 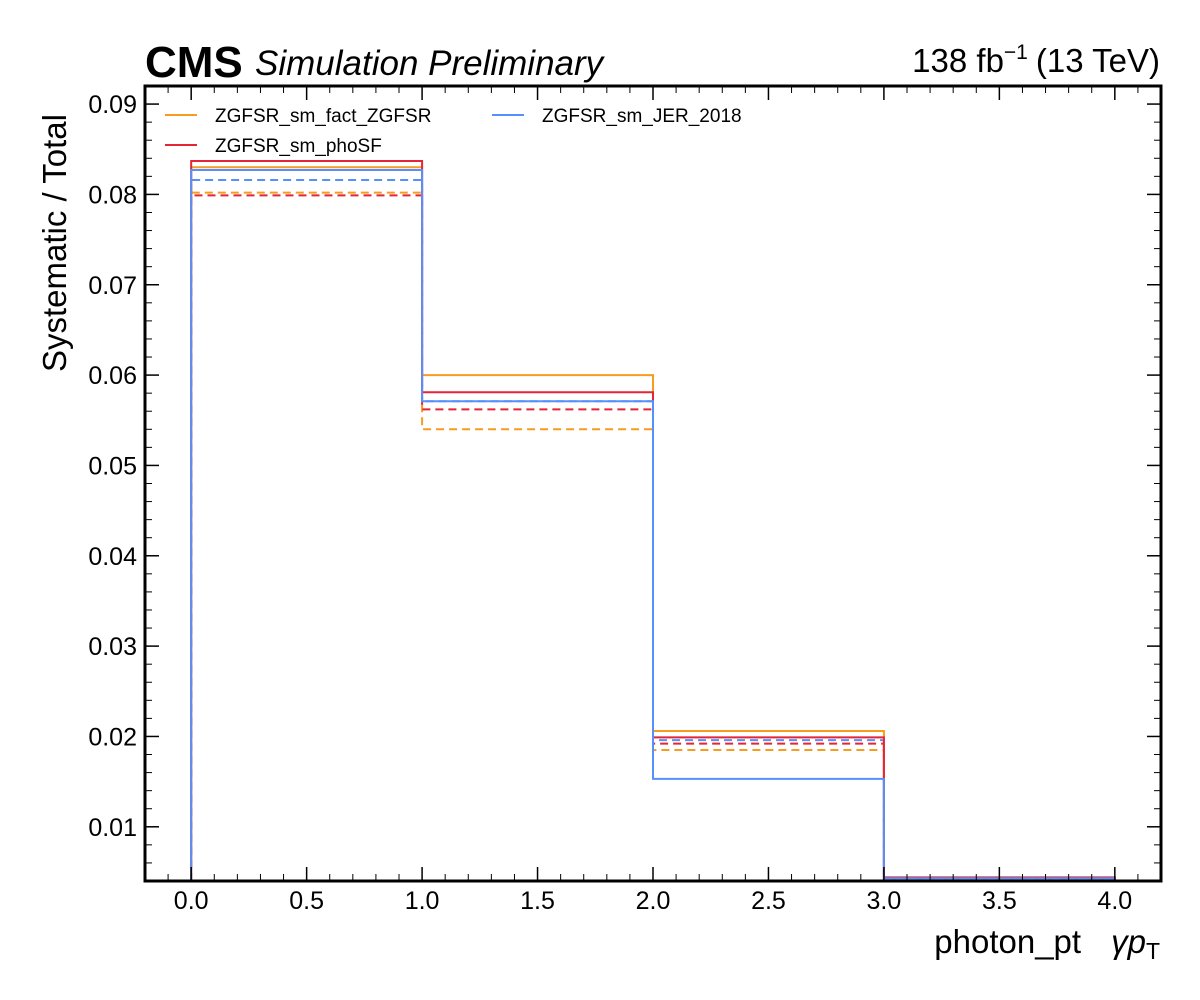 I want to click on x-tick-label: 0.0, so click(x=191, y=901).